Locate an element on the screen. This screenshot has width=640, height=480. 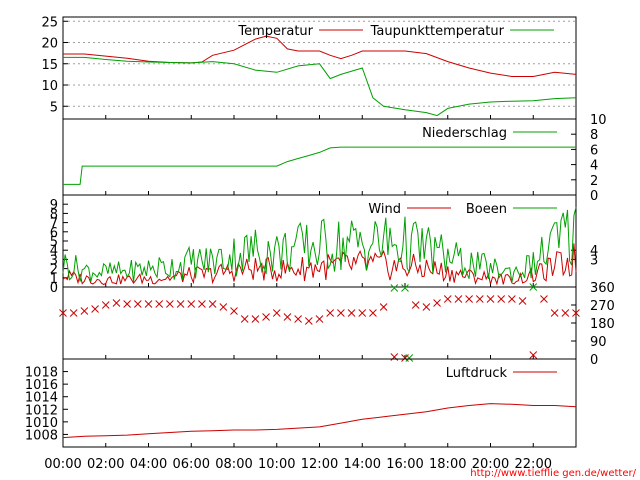
x-tick-label: 08:00 is located at coordinates (233, 464).